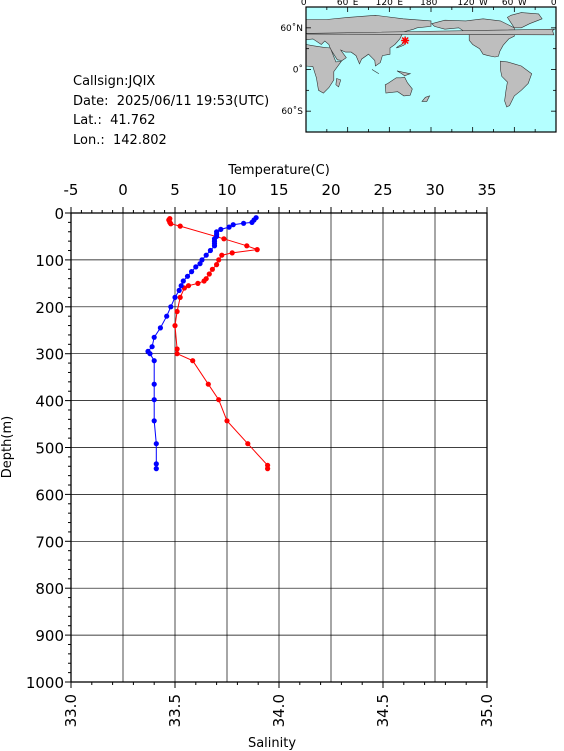 This screenshot has height=751, width=564. What do you see at coordinates (431, 4) in the screenshot?
I see `map-top-label: 180˚` at bounding box center [431, 4].